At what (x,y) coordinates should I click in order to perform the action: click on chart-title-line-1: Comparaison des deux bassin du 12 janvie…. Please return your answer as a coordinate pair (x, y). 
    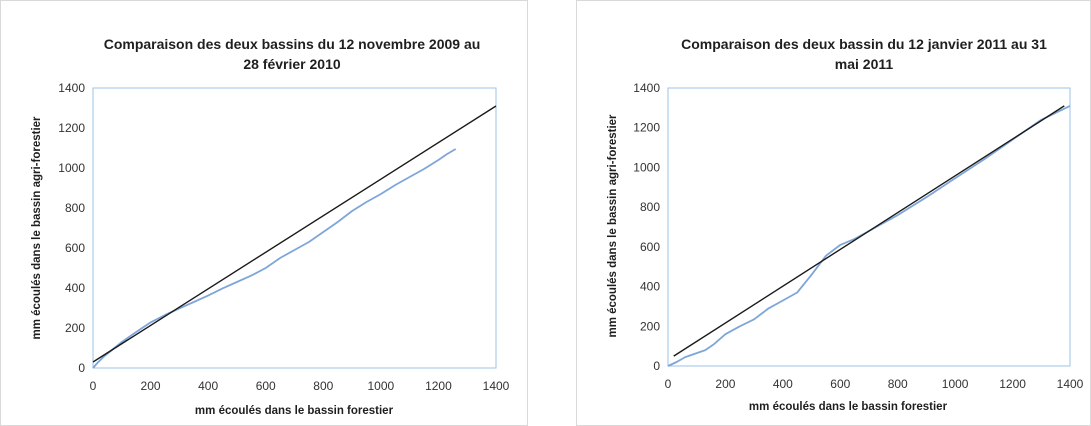
    Looking at the image, I should click on (864, 44).